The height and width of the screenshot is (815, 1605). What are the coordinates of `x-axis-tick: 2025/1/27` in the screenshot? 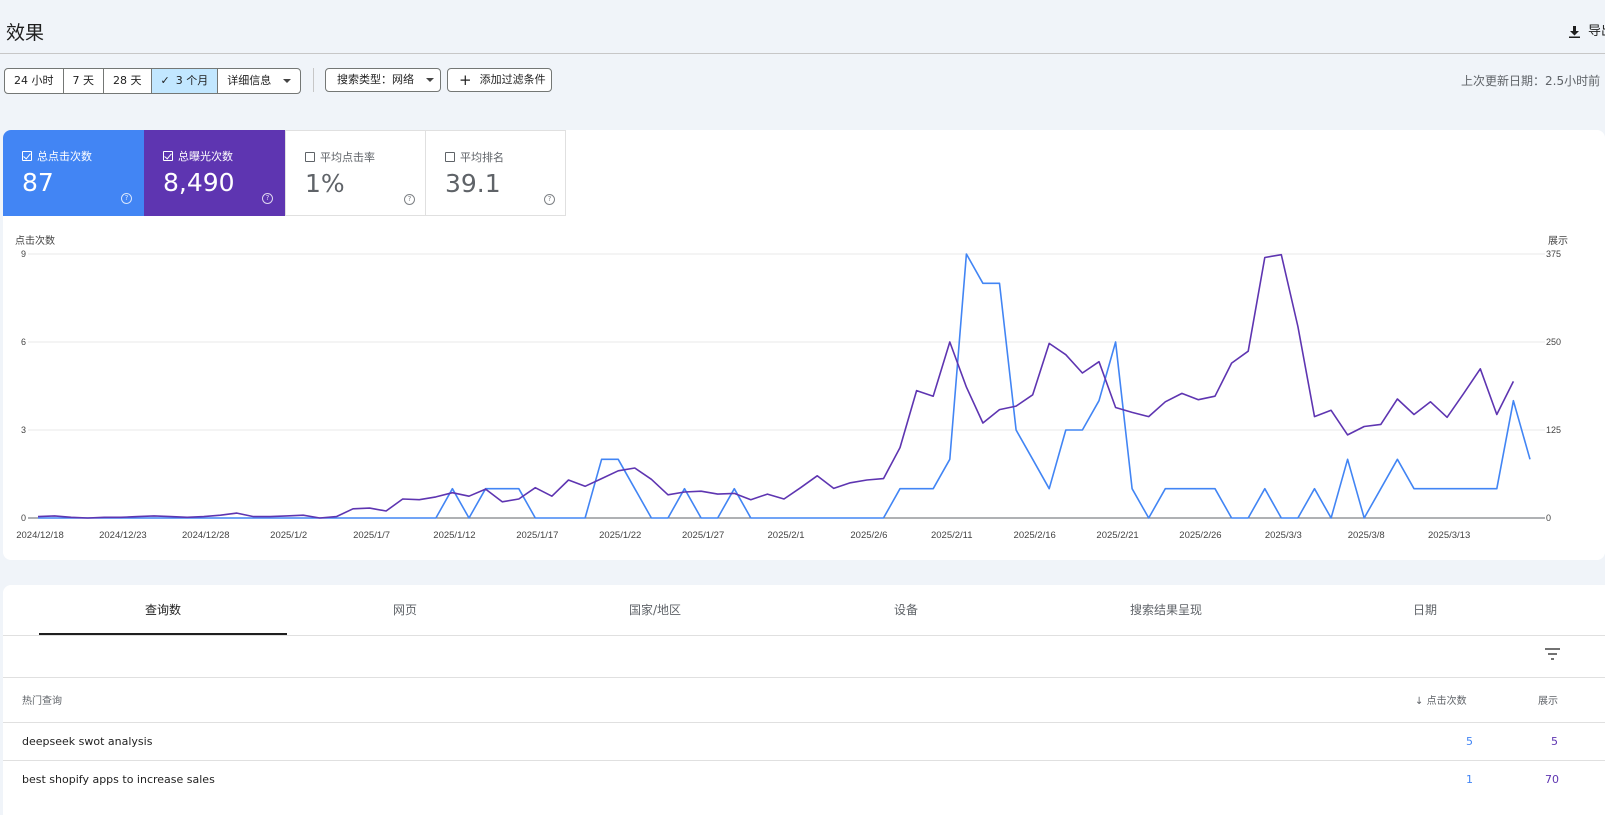 It's located at (703, 535).